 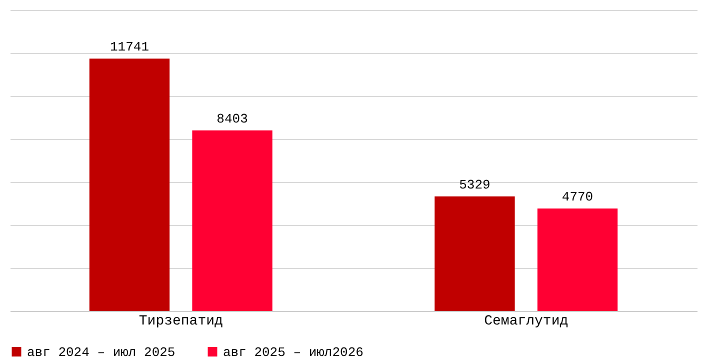 I want to click on x-tick-label: Тирзепатид, so click(x=180, y=322).